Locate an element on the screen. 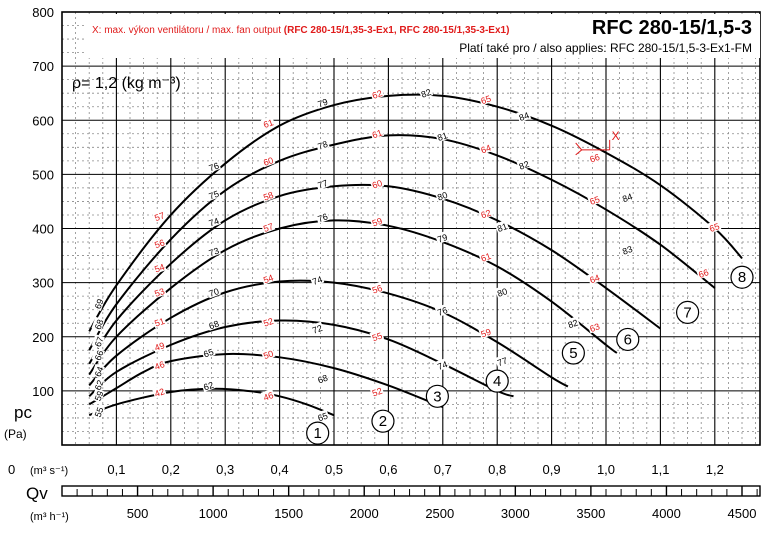 The width and height of the screenshot is (772, 534). efficiency-label: 73 is located at coordinates (213, 251).